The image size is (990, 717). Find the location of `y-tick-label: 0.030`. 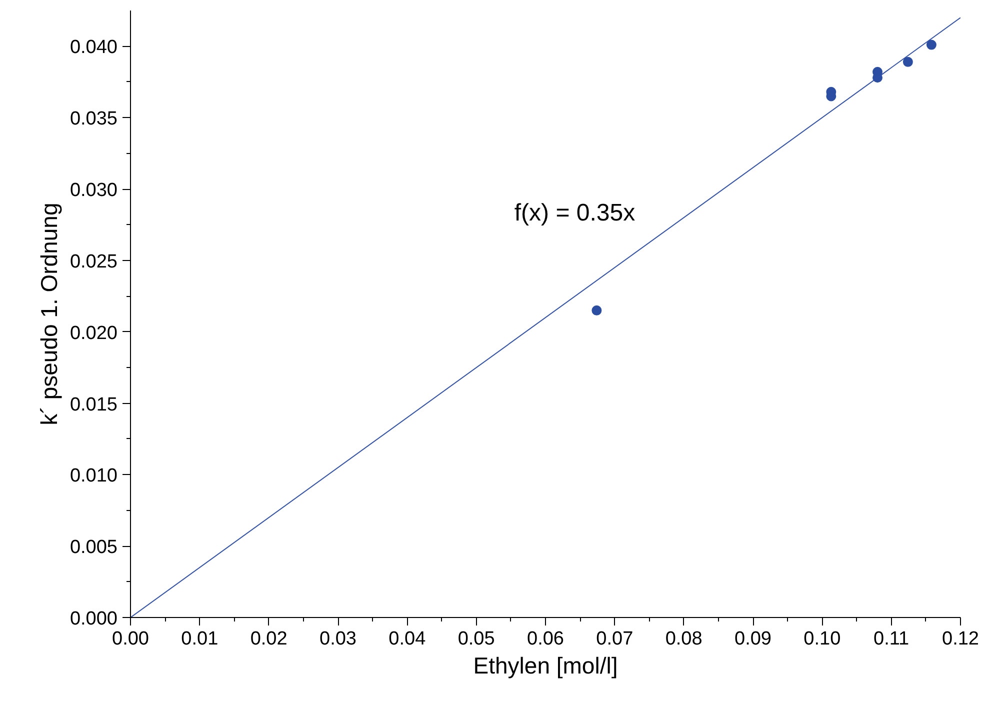

y-tick-label: 0.030 is located at coordinates (94, 191).